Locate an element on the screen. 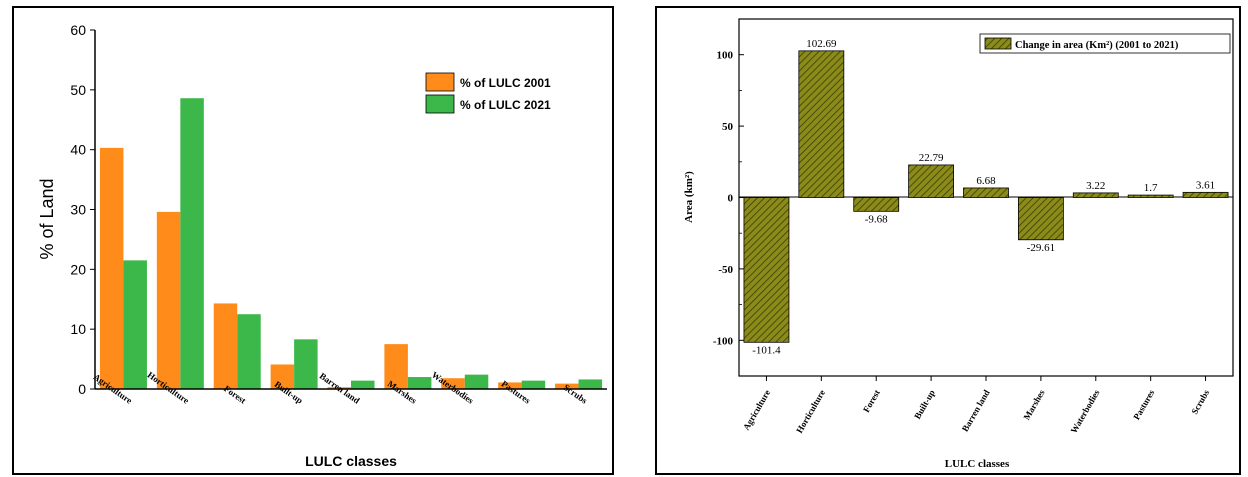 The width and height of the screenshot is (1248, 477). legend-label-2021: % of LULC 2021 is located at coordinates (505, 105).